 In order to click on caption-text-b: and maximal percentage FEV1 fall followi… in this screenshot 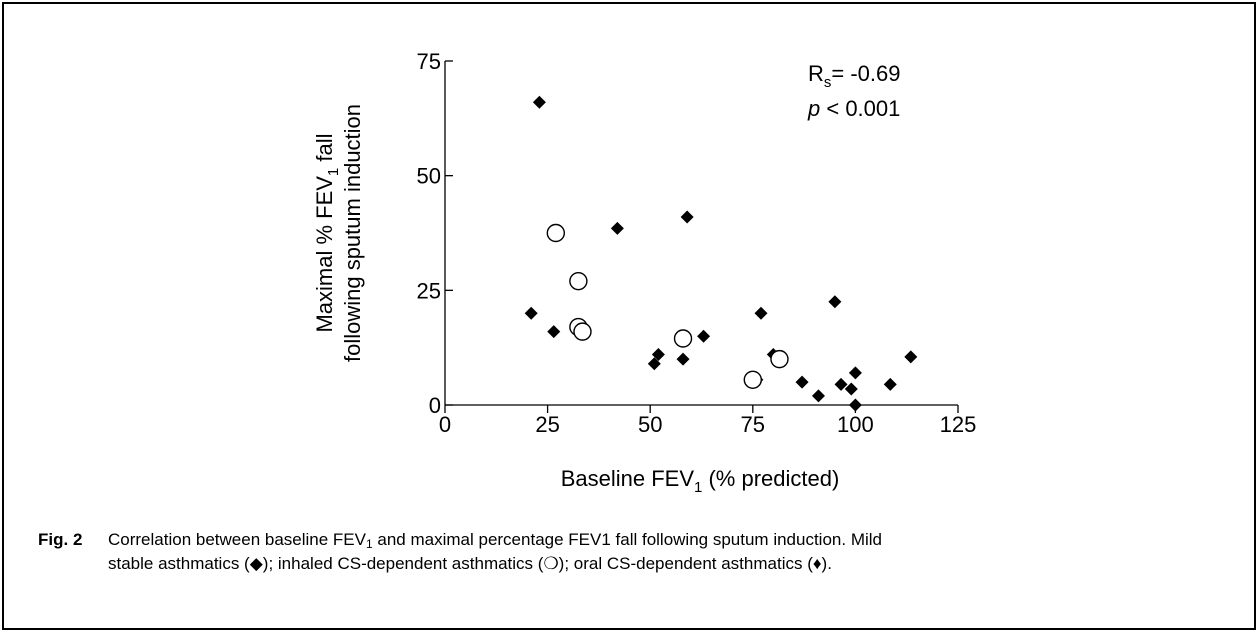, I will do `click(627, 539)`.